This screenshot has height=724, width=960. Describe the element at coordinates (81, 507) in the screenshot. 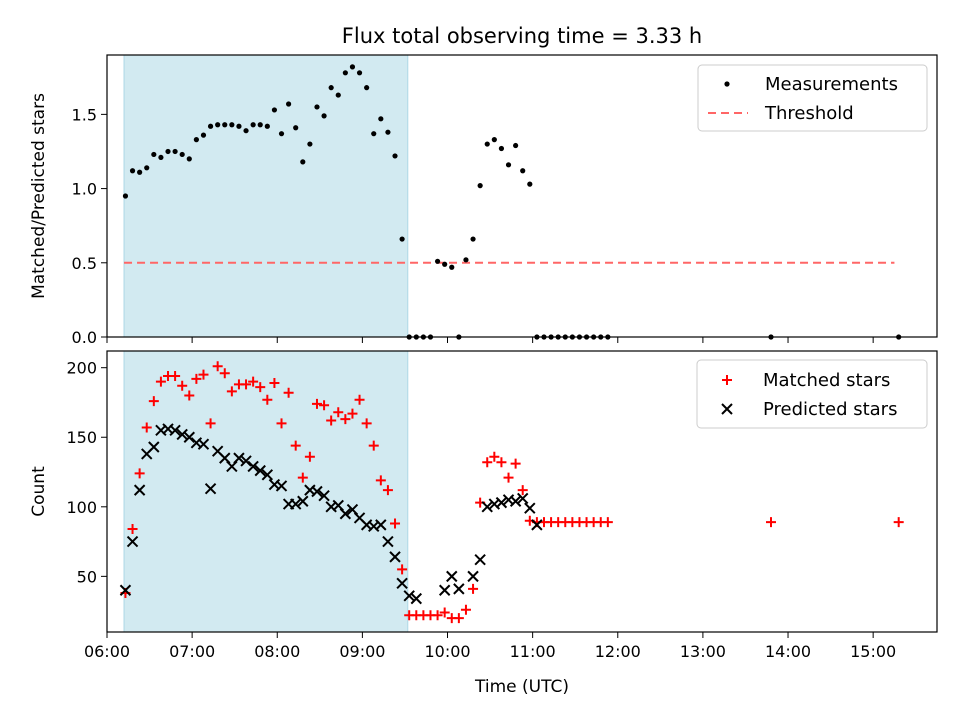

I see `y-tick-label: 100` at that location.